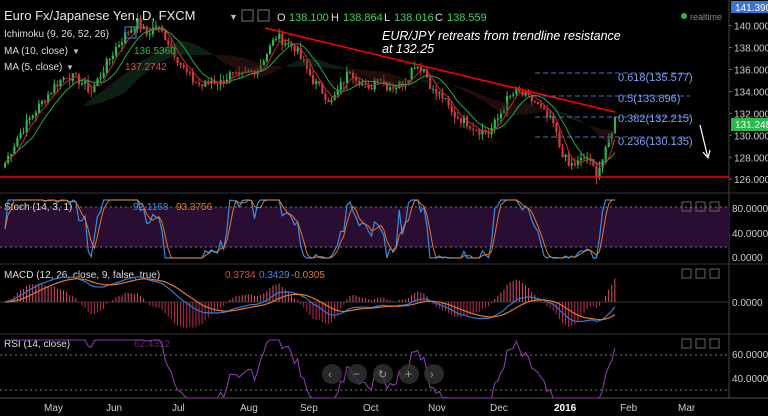 This screenshot has height=416, width=768. I want to click on stoch-d-line, so click(309, 229).